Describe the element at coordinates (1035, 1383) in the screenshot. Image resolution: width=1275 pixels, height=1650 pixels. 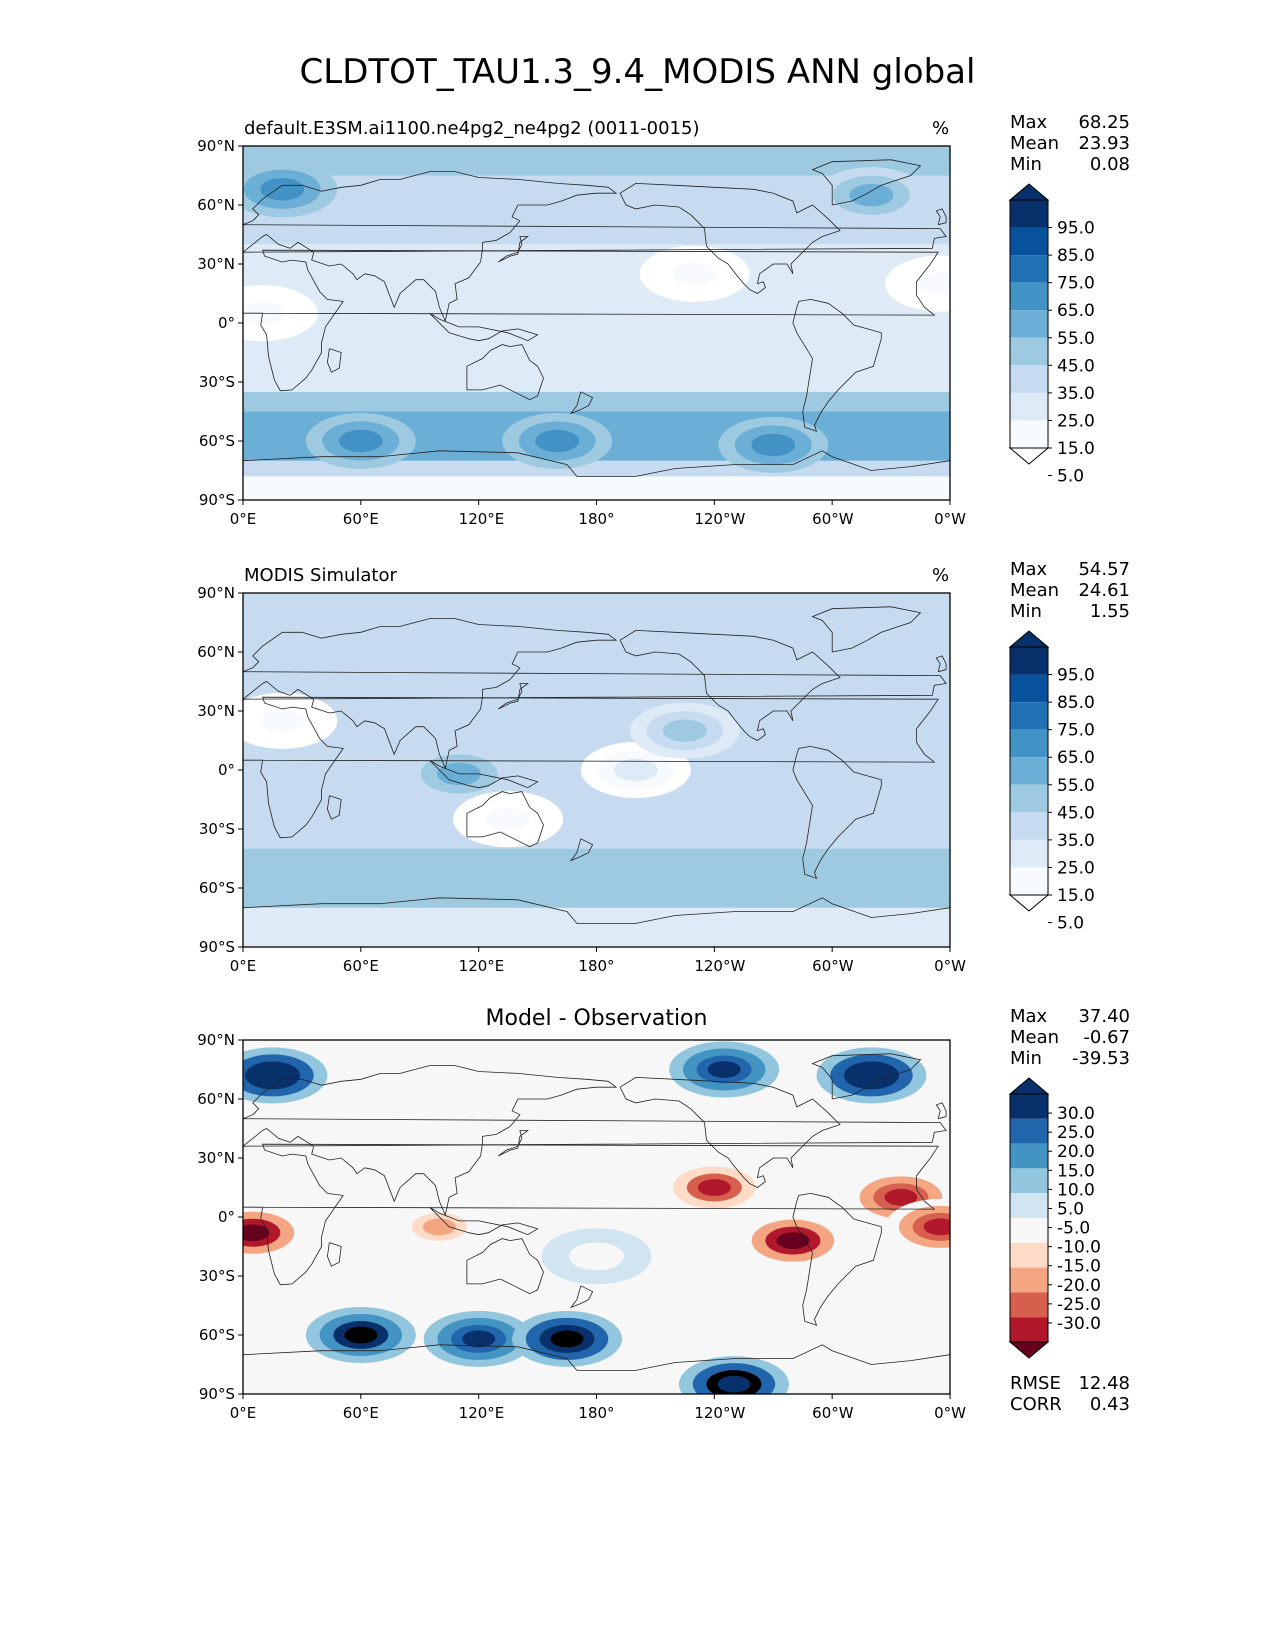
I see `rmse-label: RMSE` at that location.